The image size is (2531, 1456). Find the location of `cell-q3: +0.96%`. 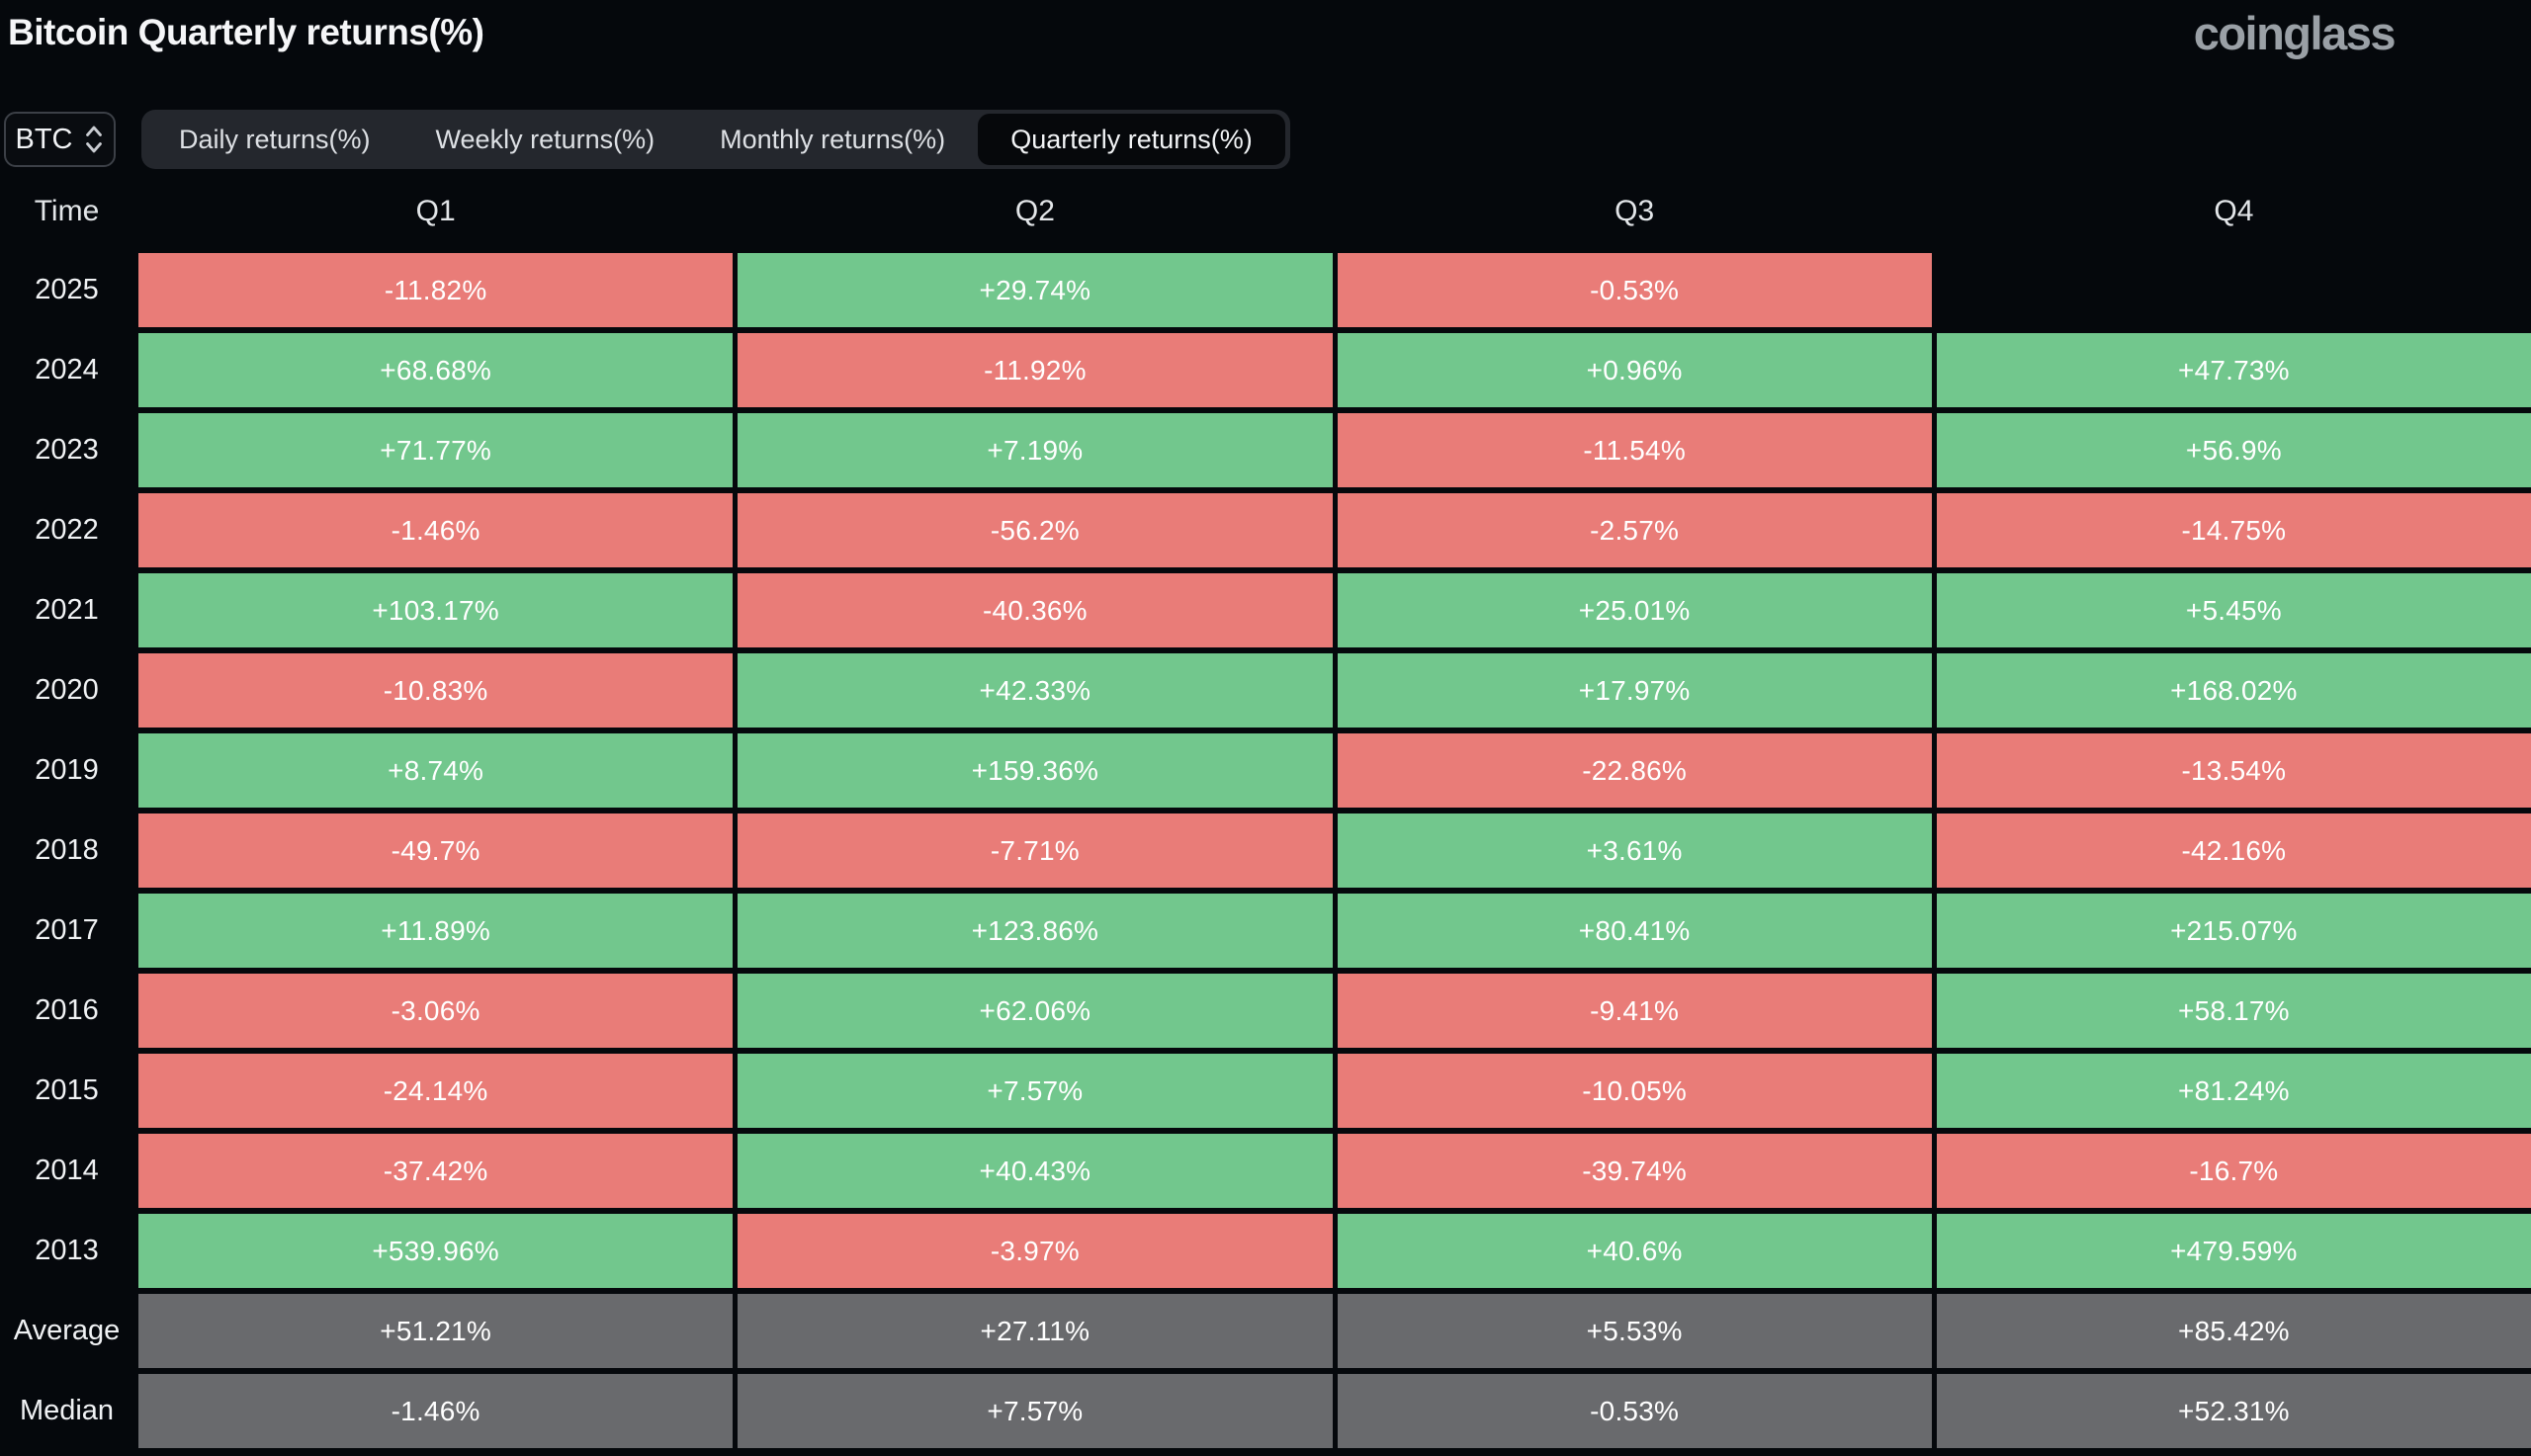

cell-q3: +0.96% is located at coordinates (1635, 370).